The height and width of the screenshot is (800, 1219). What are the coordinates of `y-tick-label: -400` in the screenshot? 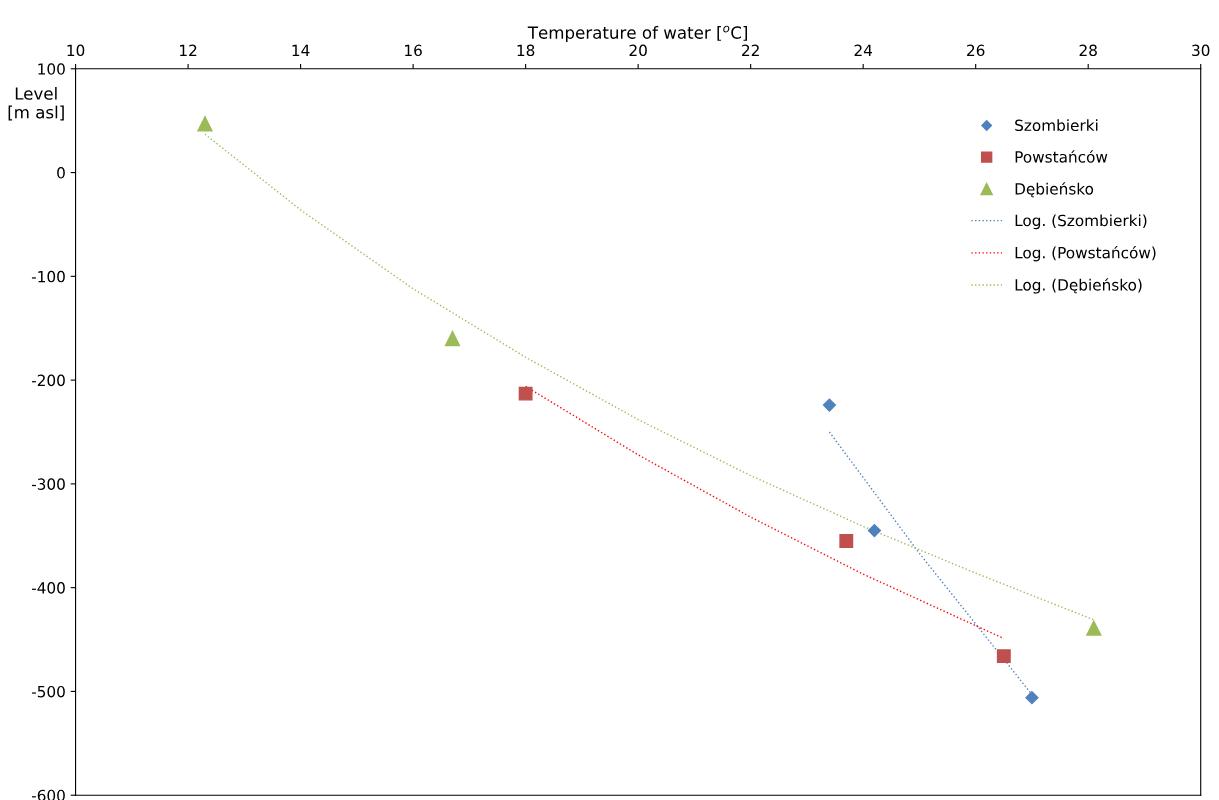 It's located at (48, 588).